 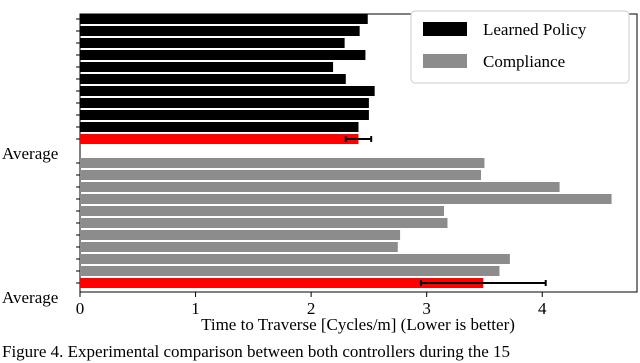 I want to click on legend-label: Learned Policy, so click(x=535, y=29).